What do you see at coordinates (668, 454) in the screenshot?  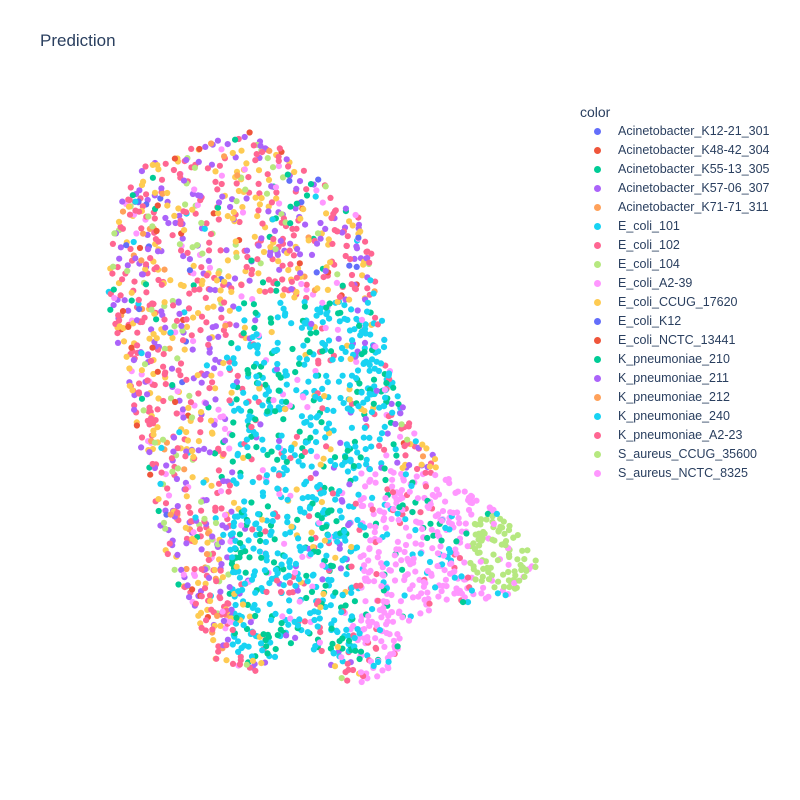 I see `legend-item: S_aureus_CCUG_35600` at bounding box center [668, 454].